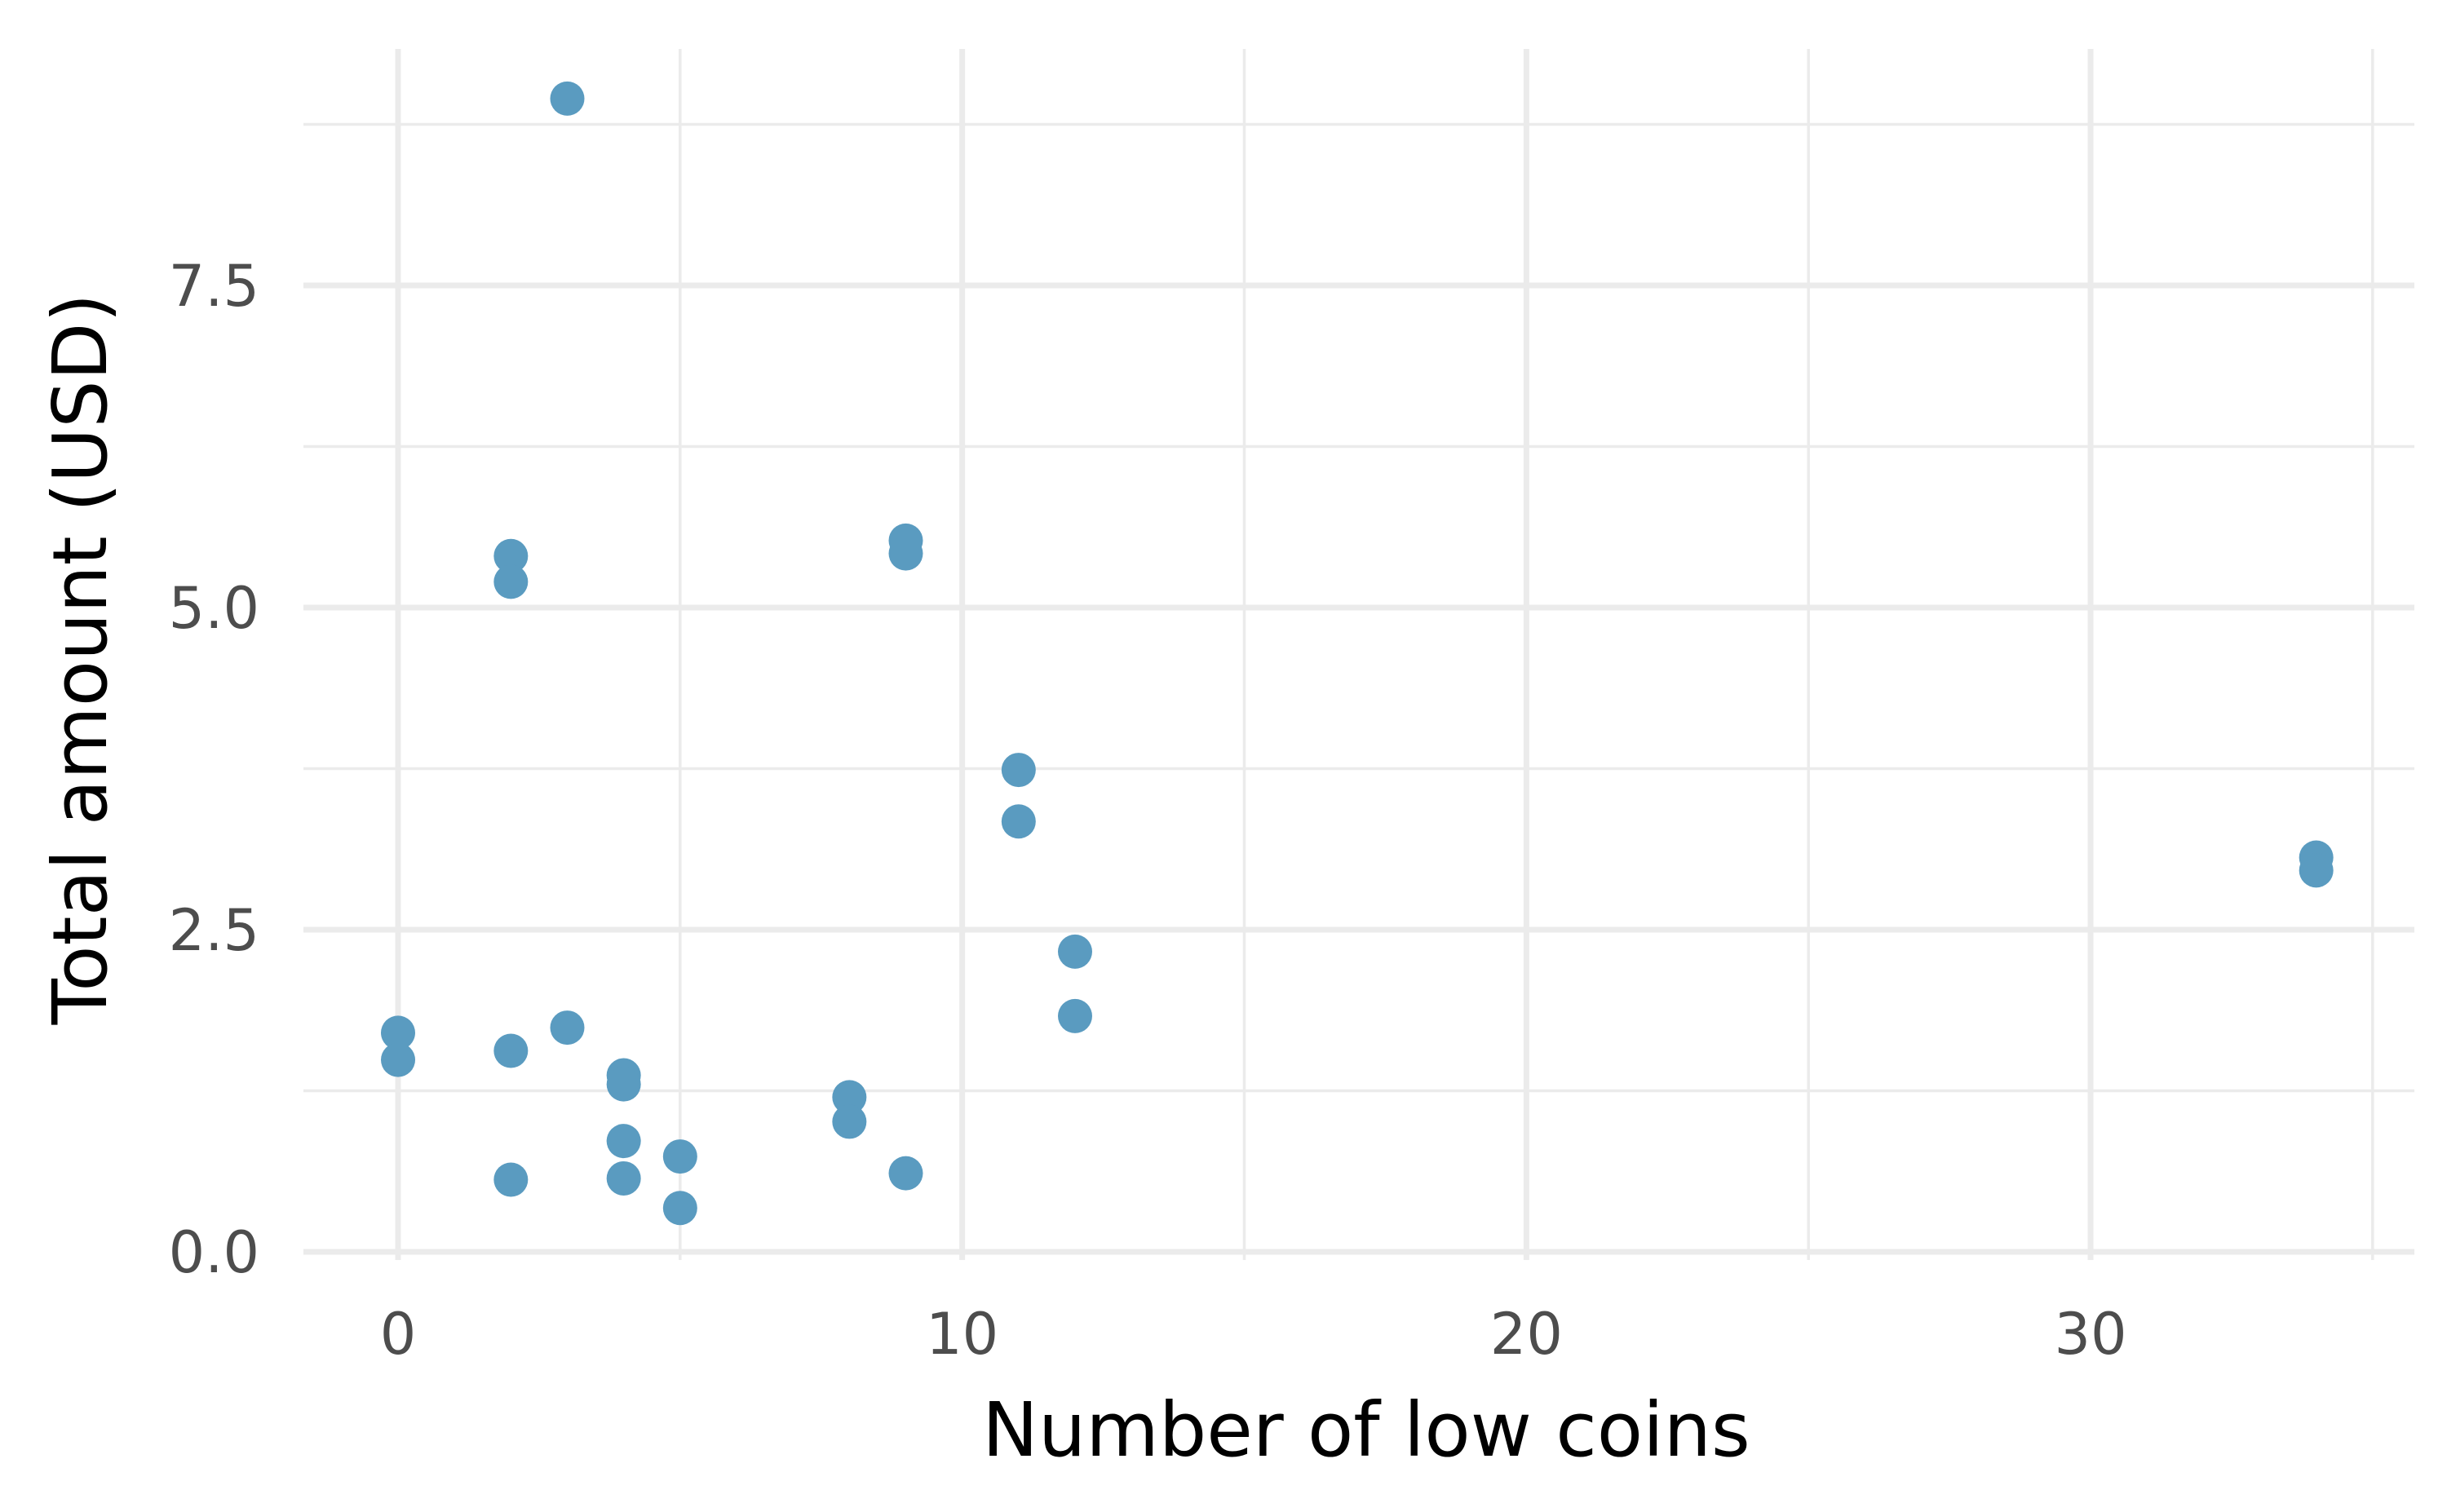 The image size is (2447, 1512). Describe the element at coordinates (398, 1334) in the screenshot. I see `x-tick-label: 0` at that location.